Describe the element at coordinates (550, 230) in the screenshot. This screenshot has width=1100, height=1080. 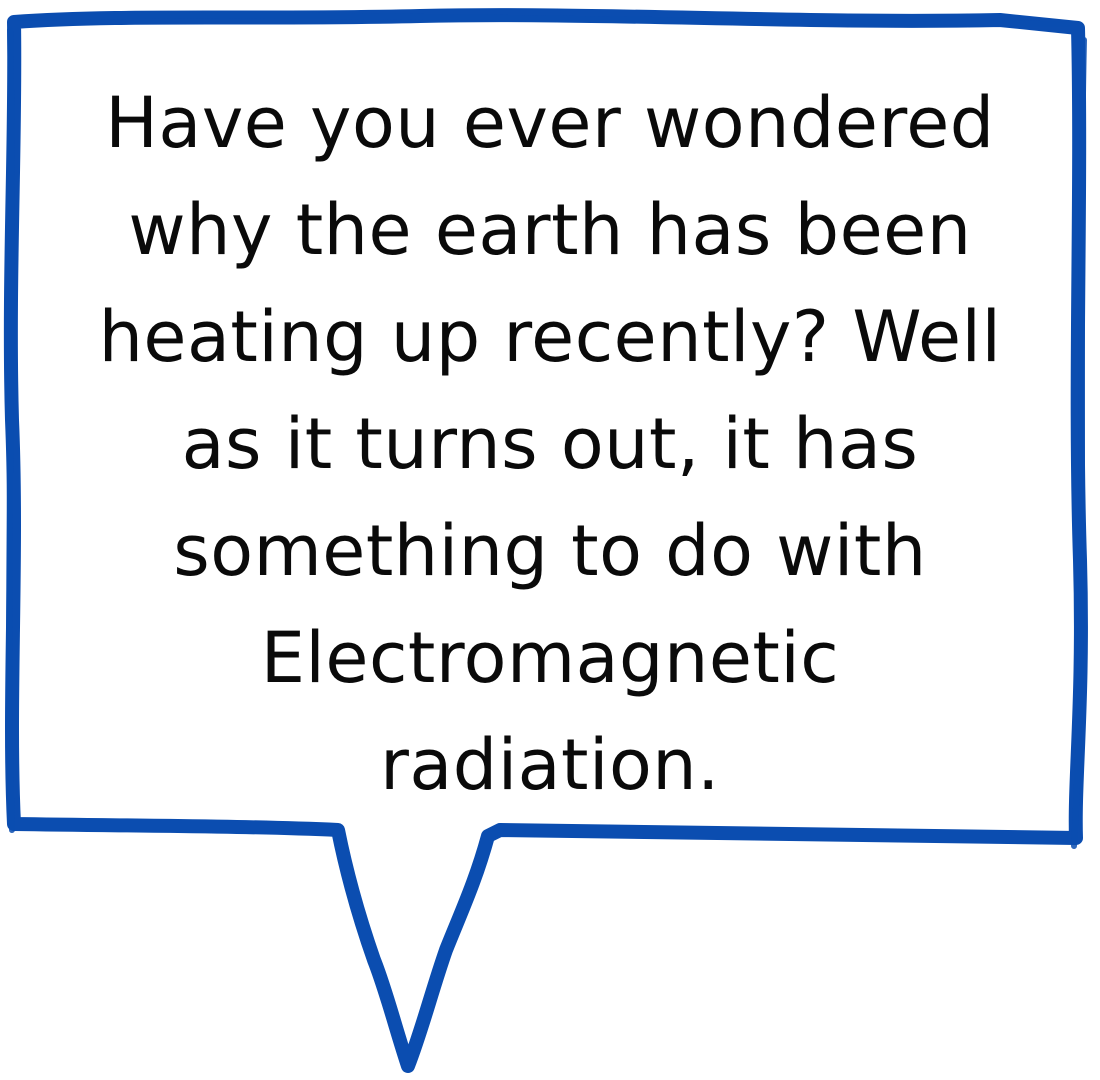
I see `message-line: why the earth has been` at that location.